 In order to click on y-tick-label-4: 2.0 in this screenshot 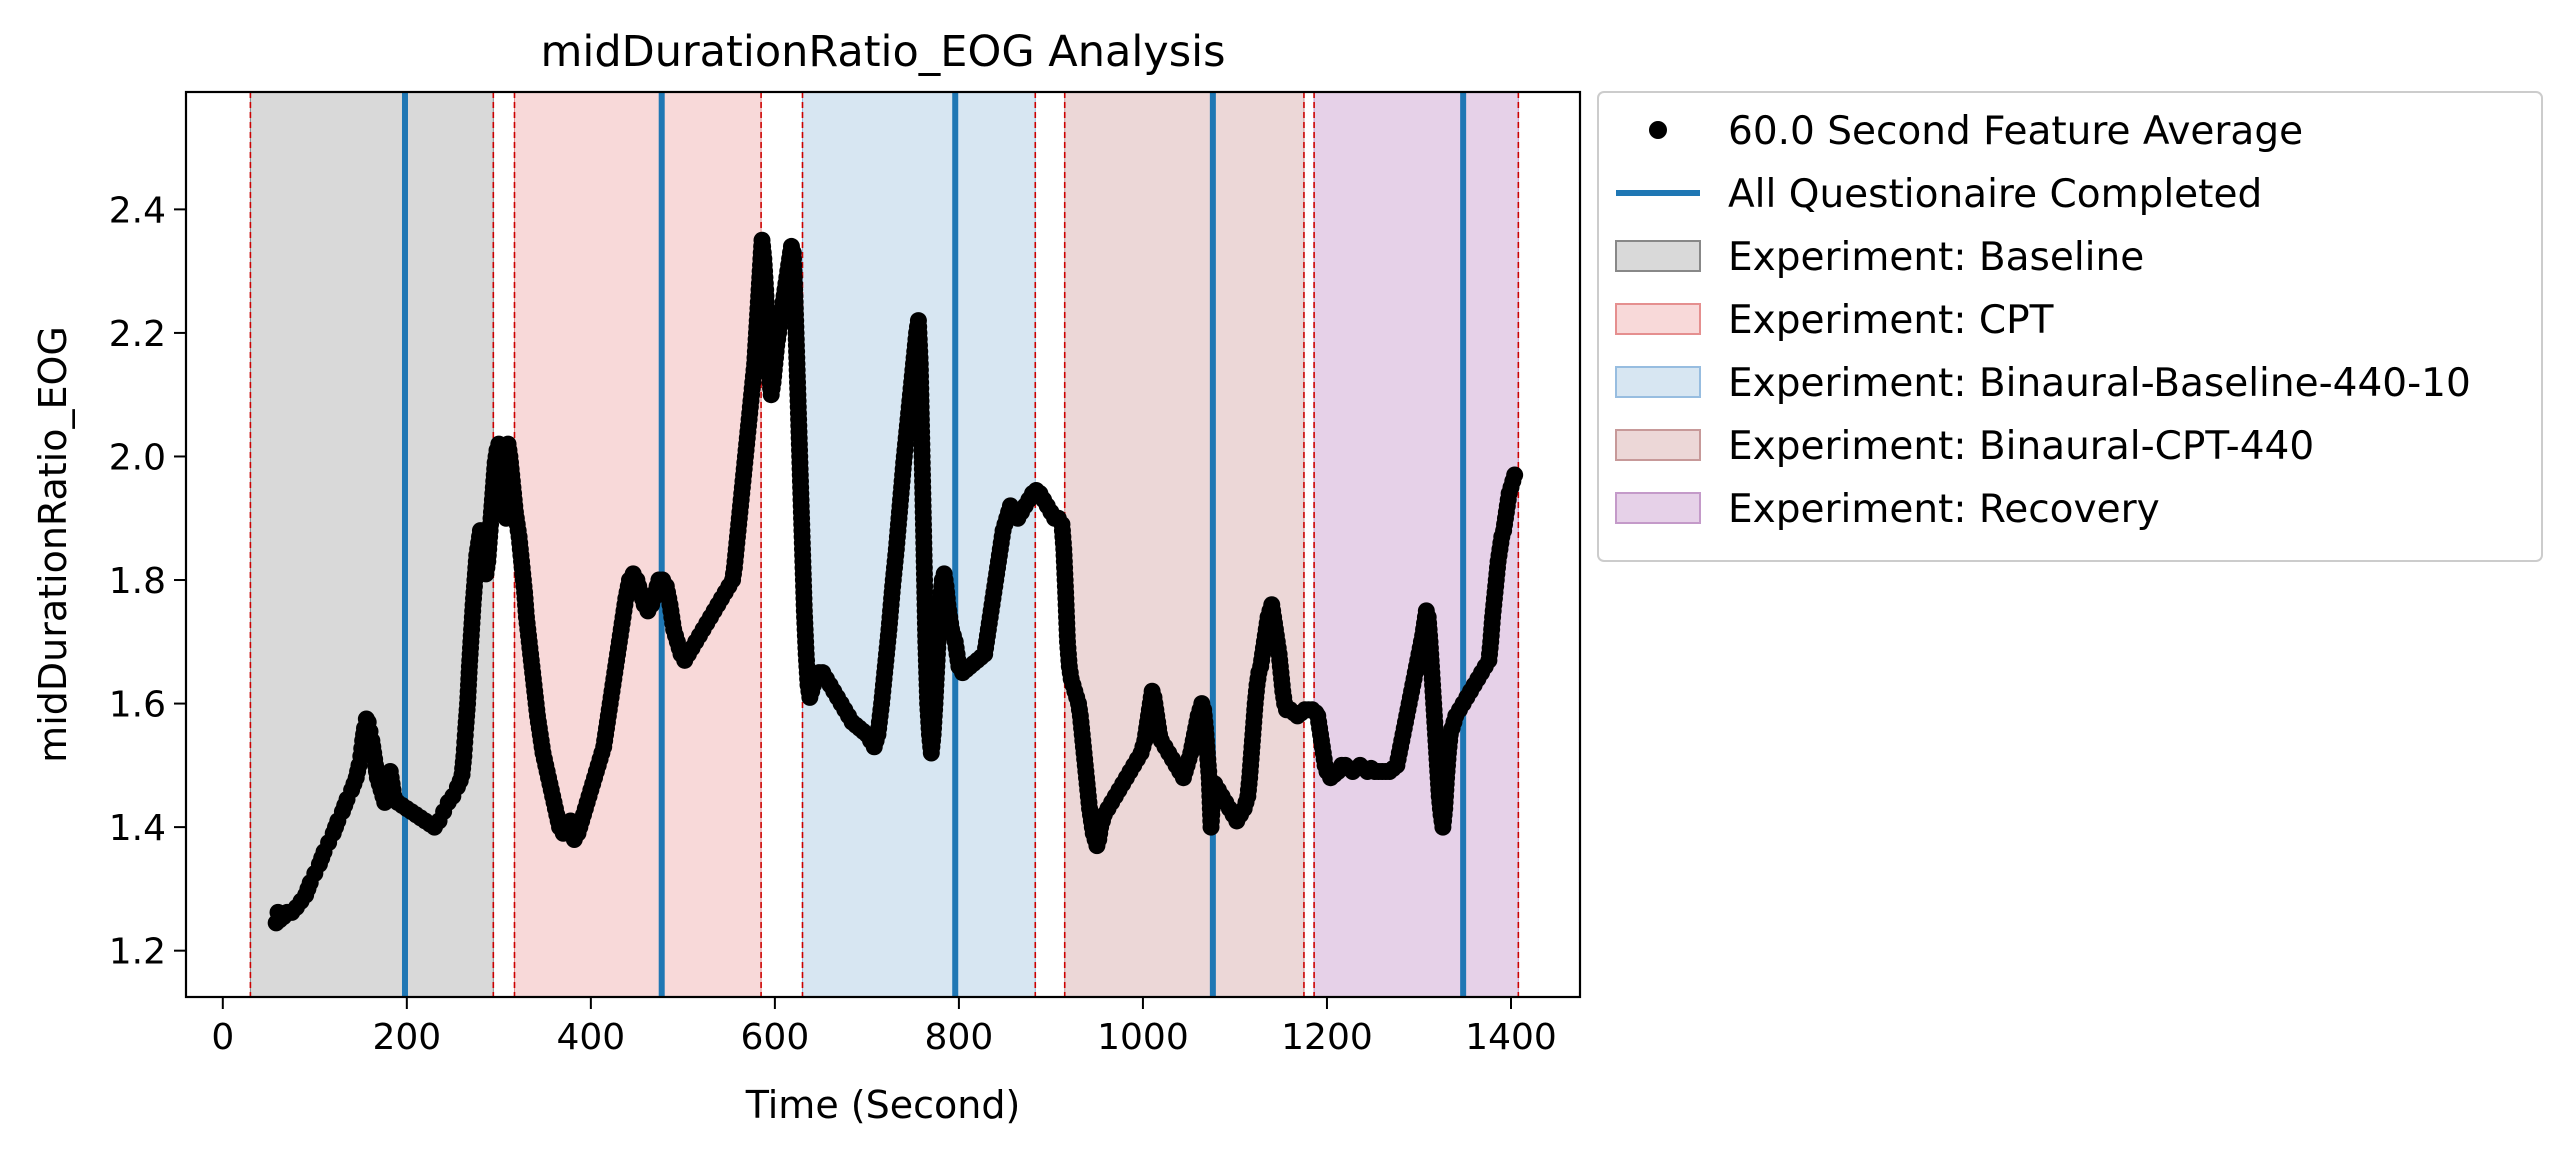, I will do `click(137, 457)`.